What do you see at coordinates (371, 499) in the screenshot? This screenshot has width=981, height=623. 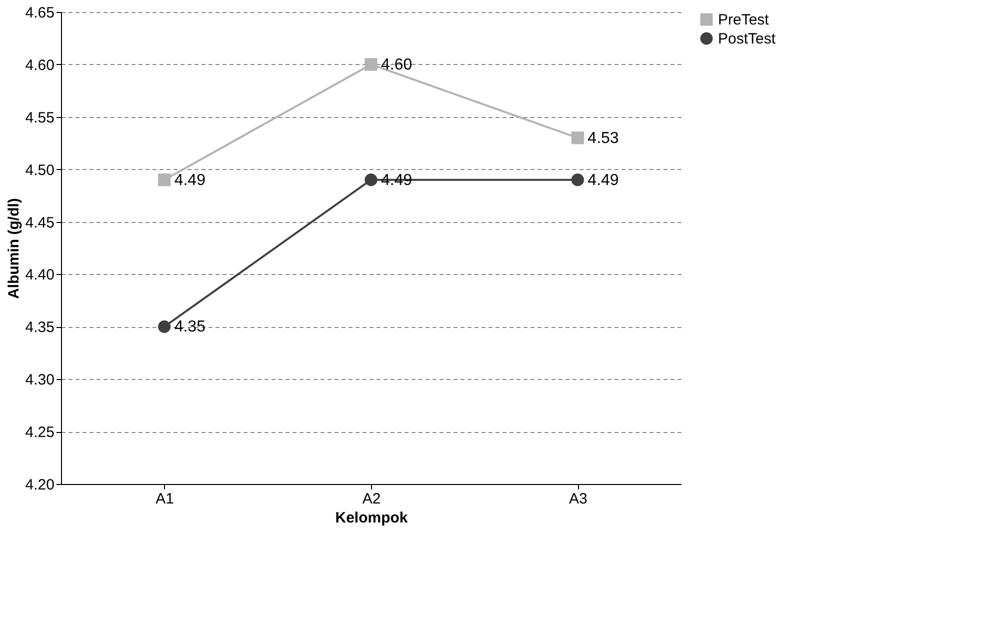 I see `x-tick-label: A2` at bounding box center [371, 499].